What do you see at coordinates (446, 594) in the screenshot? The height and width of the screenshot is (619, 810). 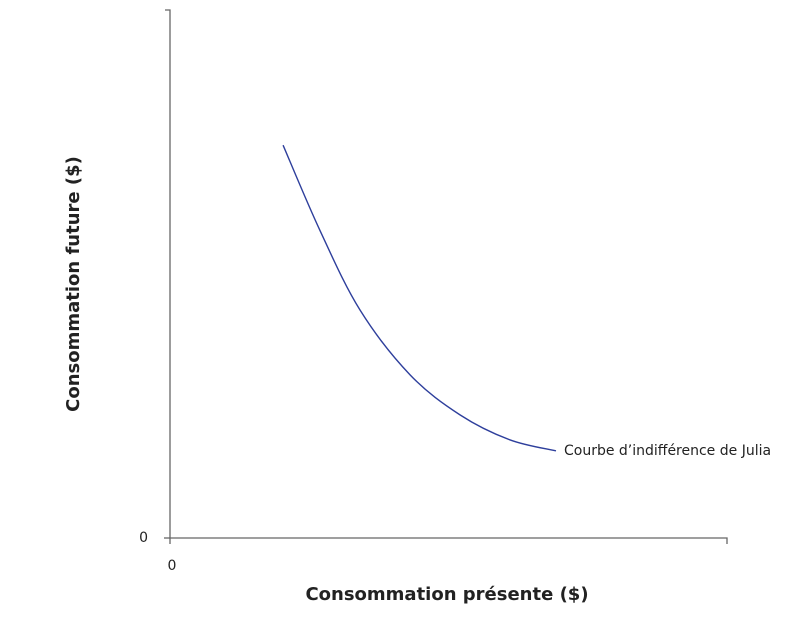 I see `x-axis-title: Consommation présente ($)` at bounding box center [446, 594].